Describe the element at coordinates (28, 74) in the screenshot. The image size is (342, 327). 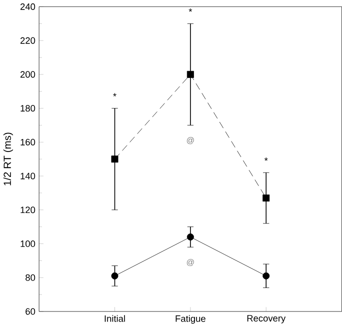
I see `y-tick-label: 200` at that location.